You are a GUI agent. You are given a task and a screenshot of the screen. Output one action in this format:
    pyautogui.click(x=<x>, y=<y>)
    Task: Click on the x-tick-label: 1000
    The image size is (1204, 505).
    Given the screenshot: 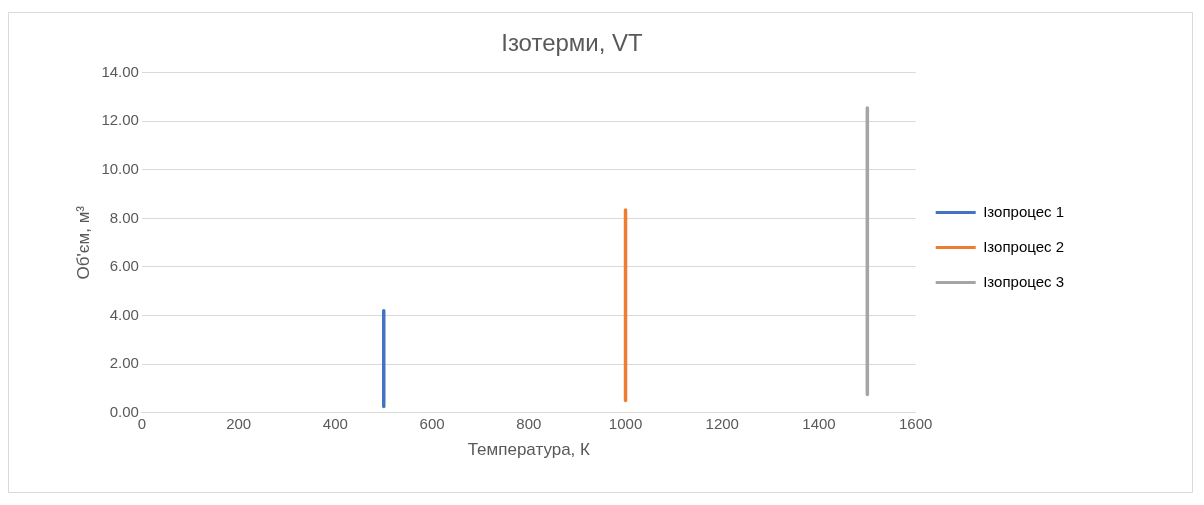 What is the action you would take?
    pyautogui.click(x=625, y=423)
    